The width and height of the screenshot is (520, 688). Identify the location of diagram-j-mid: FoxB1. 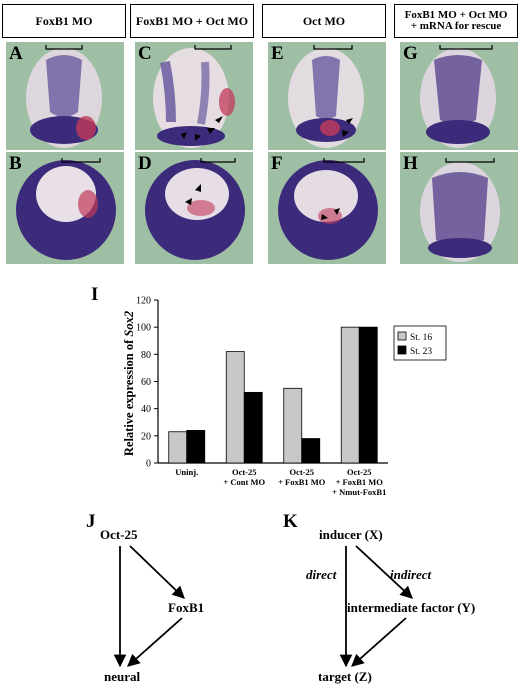
(186, 607).